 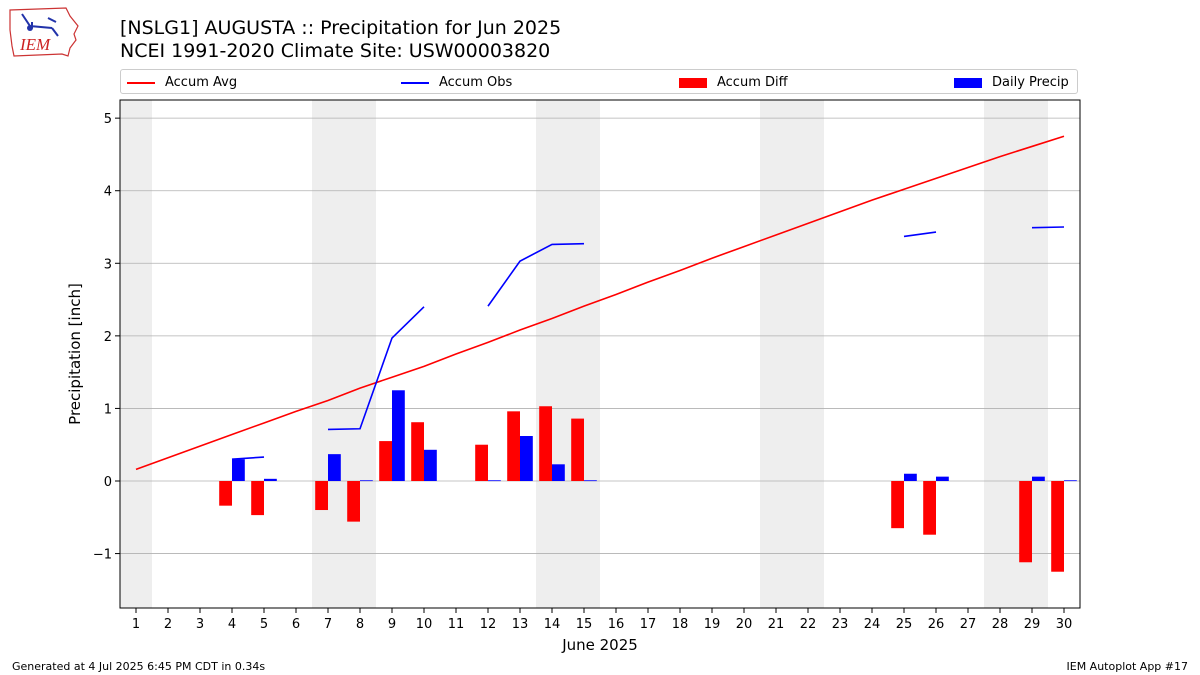 I want to click on iem-logo: IEM, so click(x=44, y=32).